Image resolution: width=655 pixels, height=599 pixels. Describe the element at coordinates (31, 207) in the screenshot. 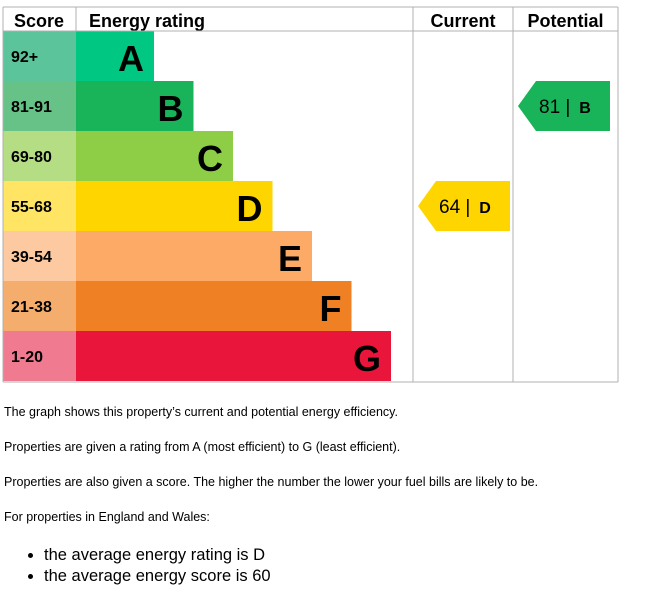

I see `score-range-d: 55-68` at that location.